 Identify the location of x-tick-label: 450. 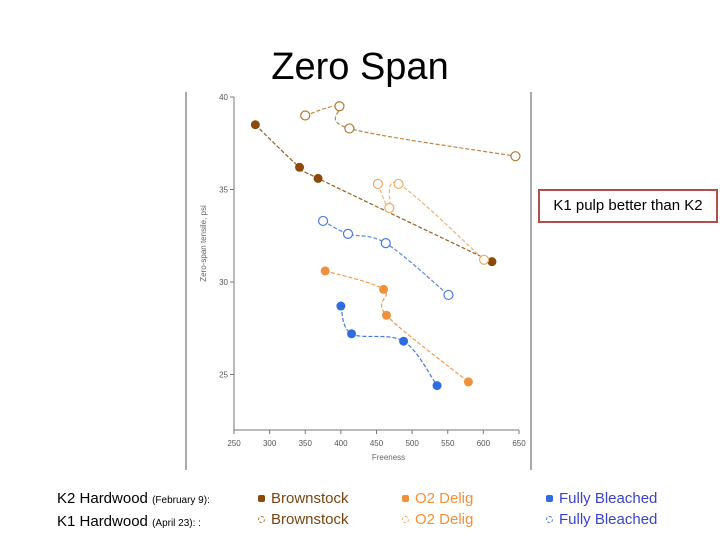
(377, 443).